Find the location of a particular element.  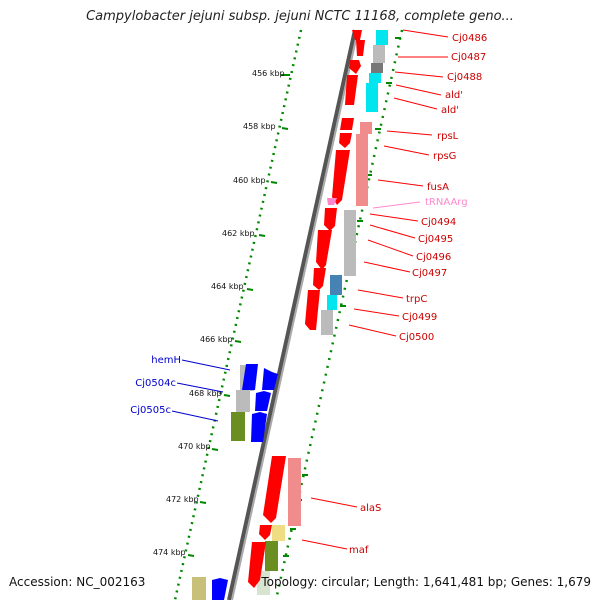

gene-label-reverse: Cj0499 is located at coordinates (419, 317).